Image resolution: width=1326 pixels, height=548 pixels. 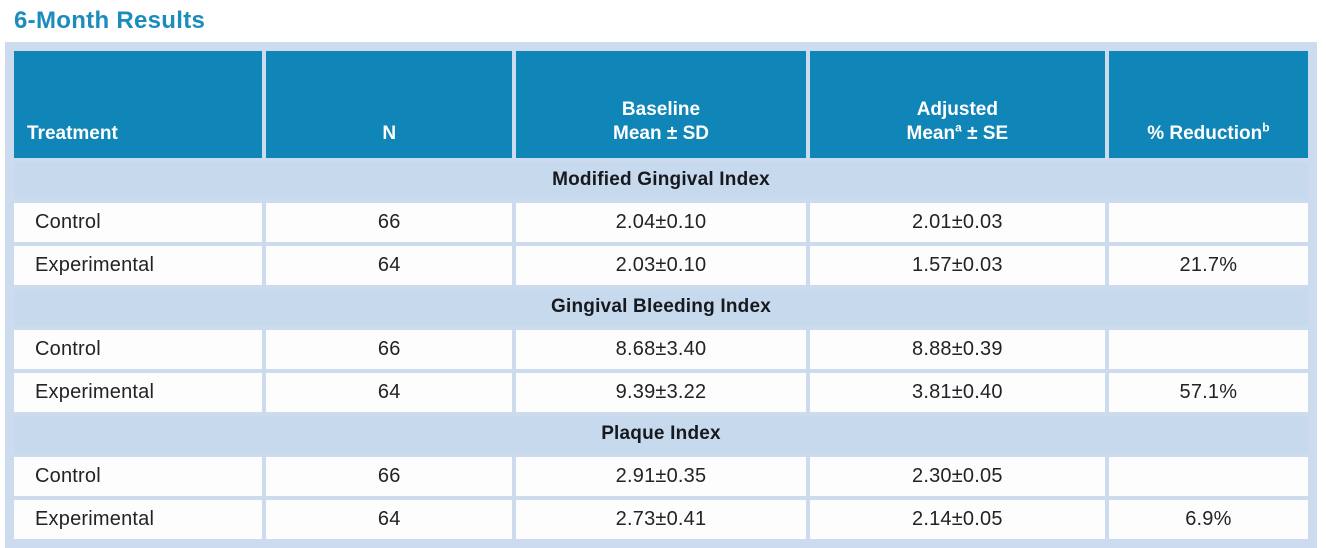 I want to click on column-header-adjusted: Adjusted Meana ± SE, so click(x=957, y=104).